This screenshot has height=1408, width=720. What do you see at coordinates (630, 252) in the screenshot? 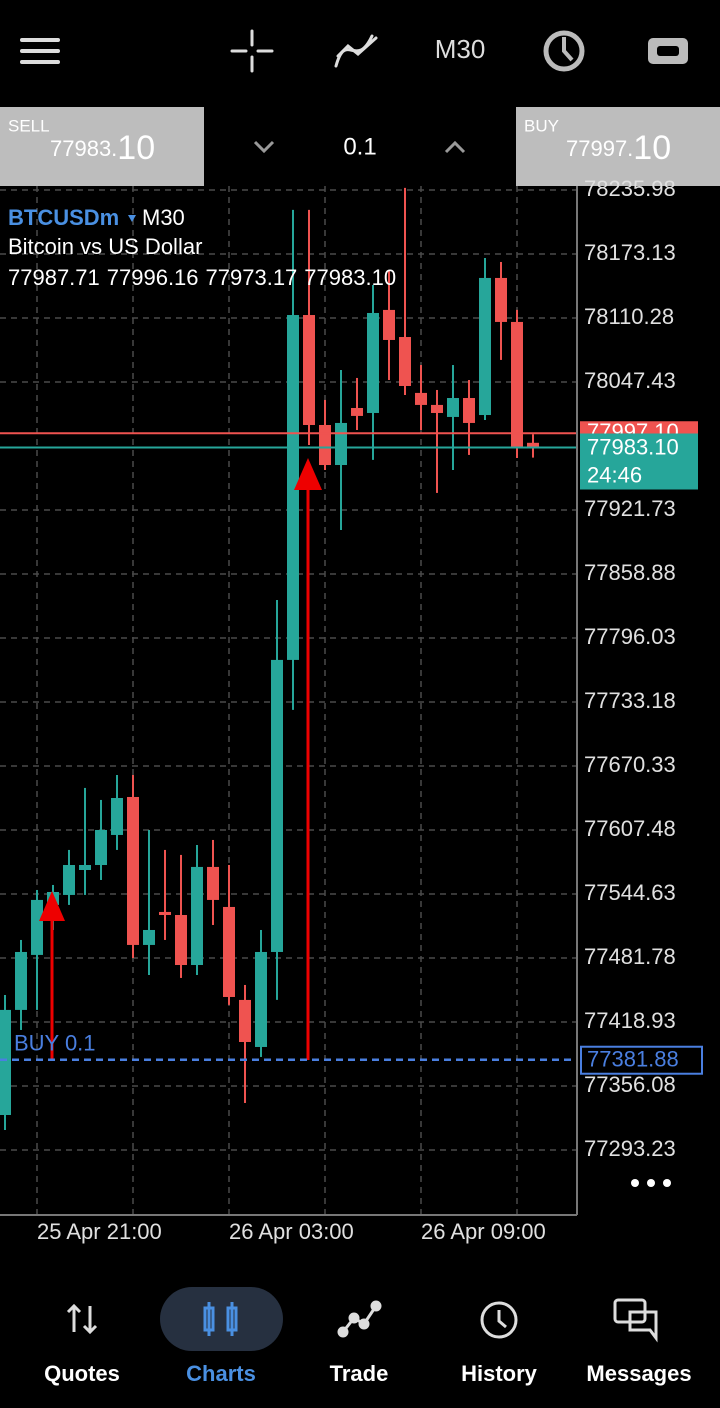
I see `y-tick-label: 78173.13` at bounding box center [630, 252].